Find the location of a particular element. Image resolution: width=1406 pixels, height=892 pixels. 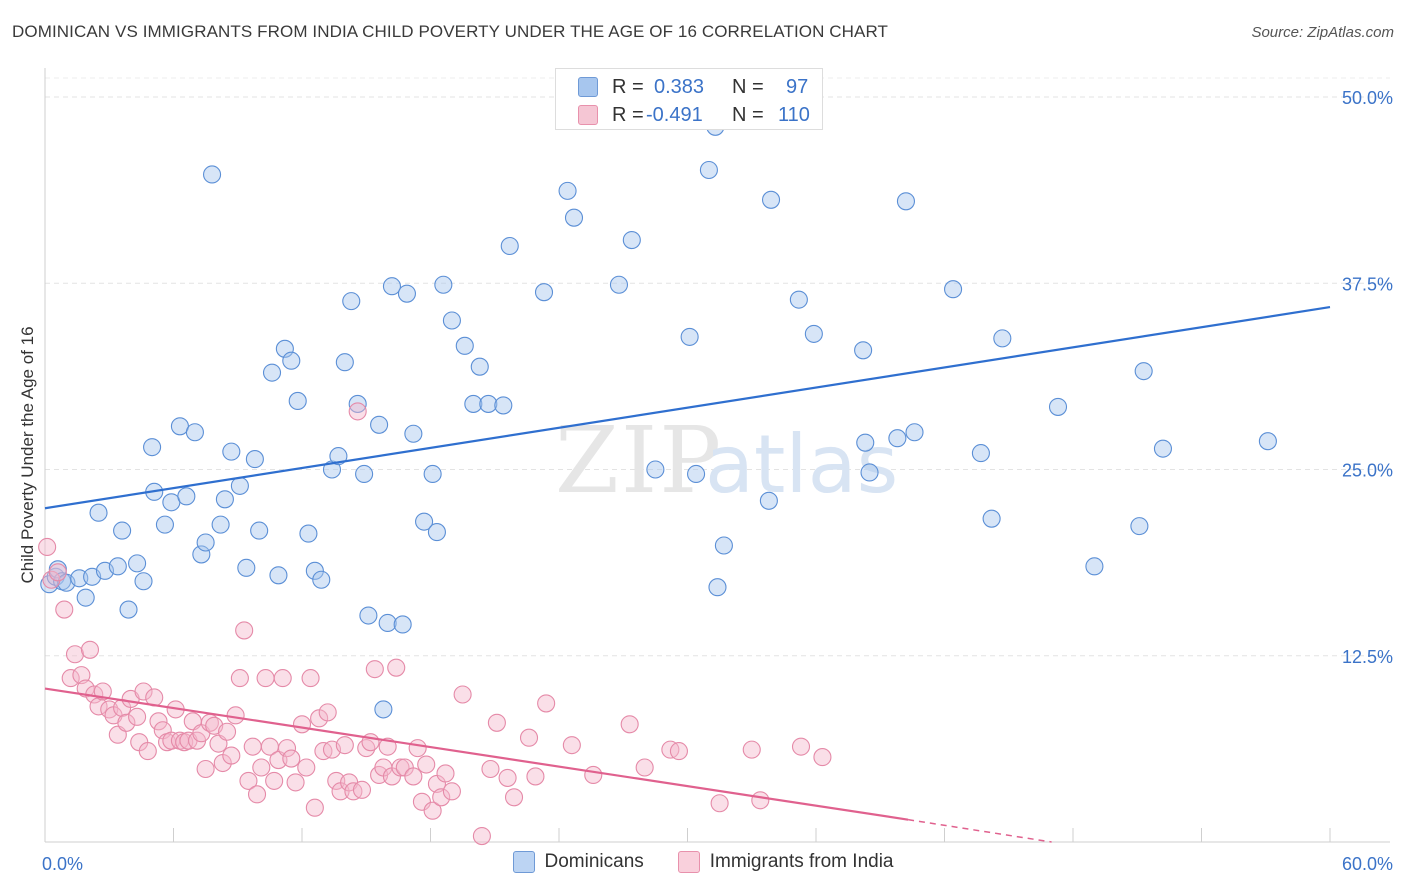

y-tick-label: 25.0% is located at coordinates (1367, 471).